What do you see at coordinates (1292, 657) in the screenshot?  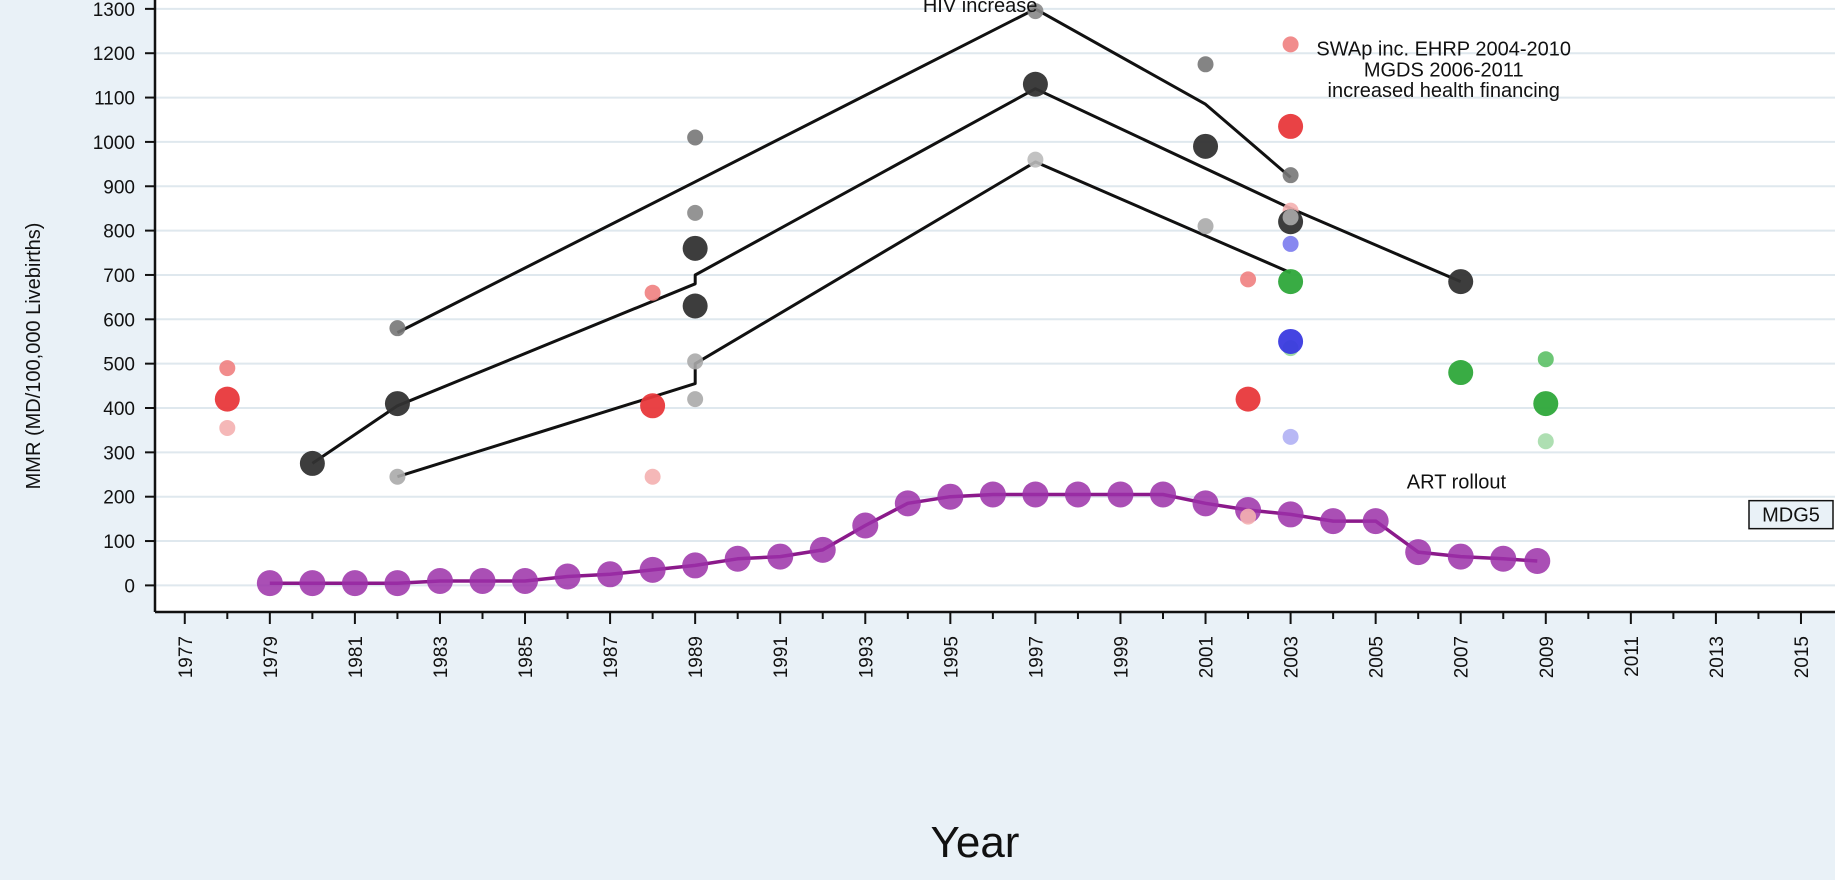 I see `x-tick-label: 2003` at bounding box center [1292, 657].